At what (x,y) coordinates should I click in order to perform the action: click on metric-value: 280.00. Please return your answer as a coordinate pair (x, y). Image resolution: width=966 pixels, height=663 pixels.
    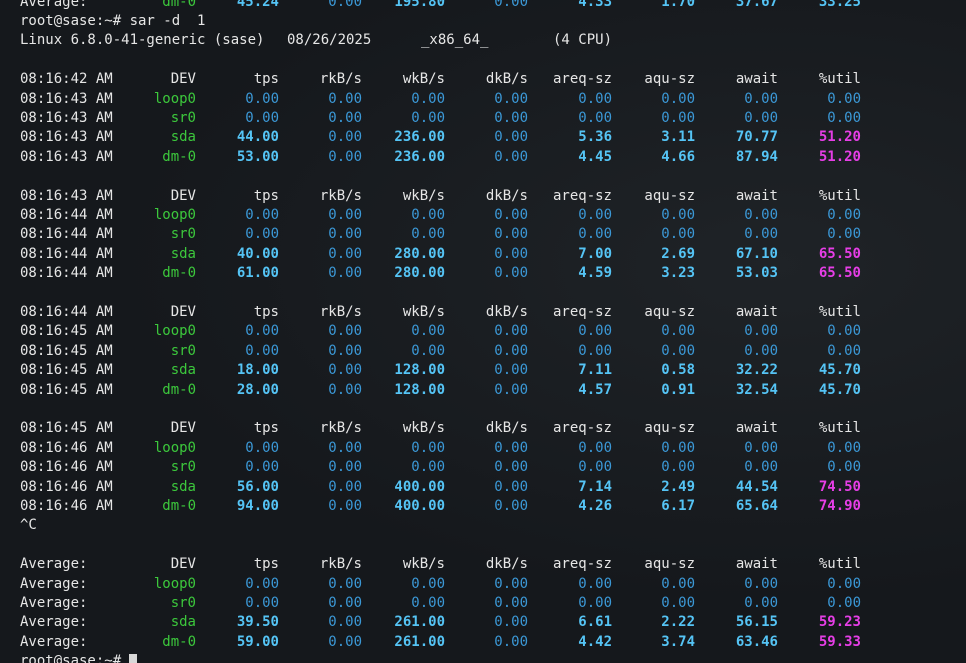
    Looking at the image, I should click on (419, 253).